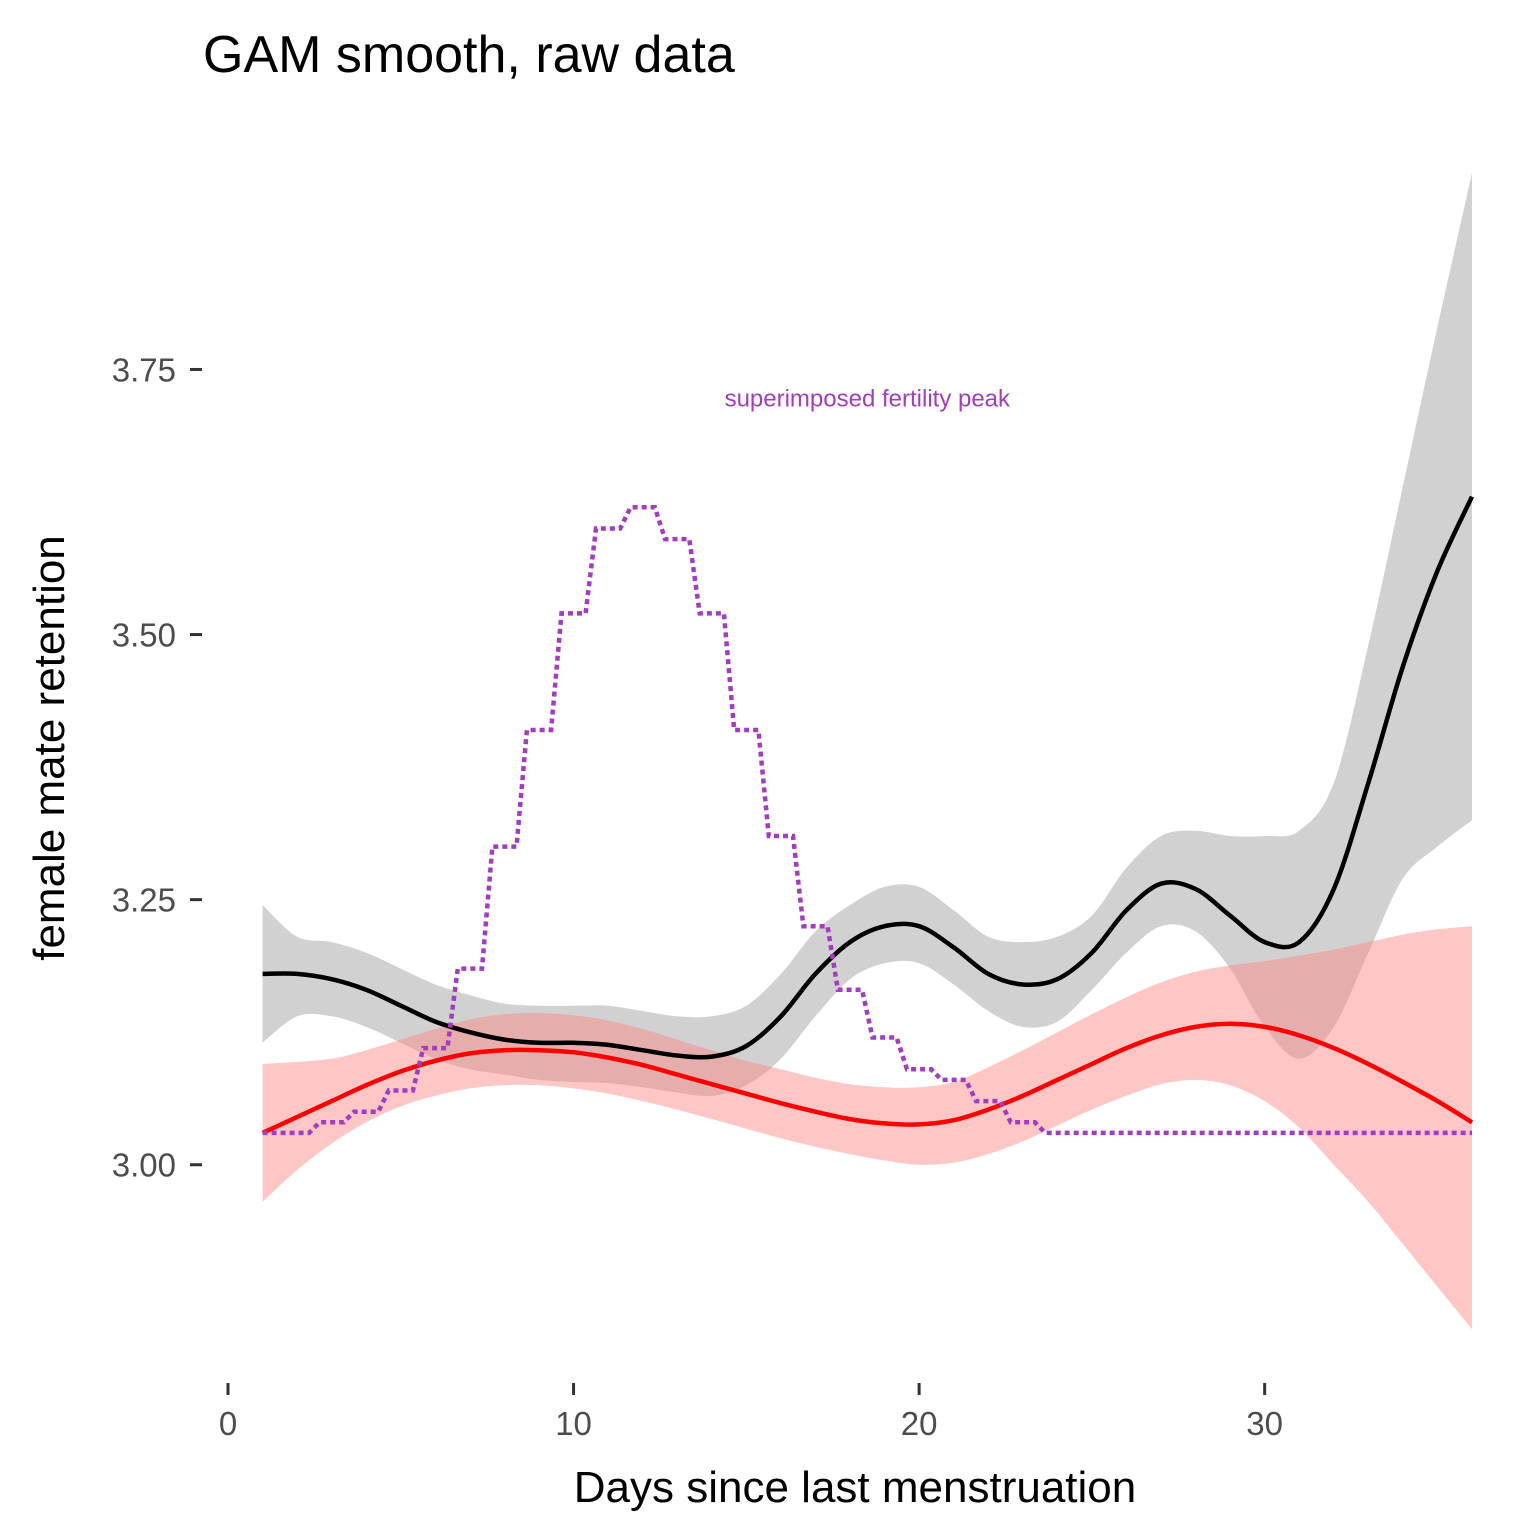  I want to click on chart-title: GAM smooth, raw data, so click(469, 55).